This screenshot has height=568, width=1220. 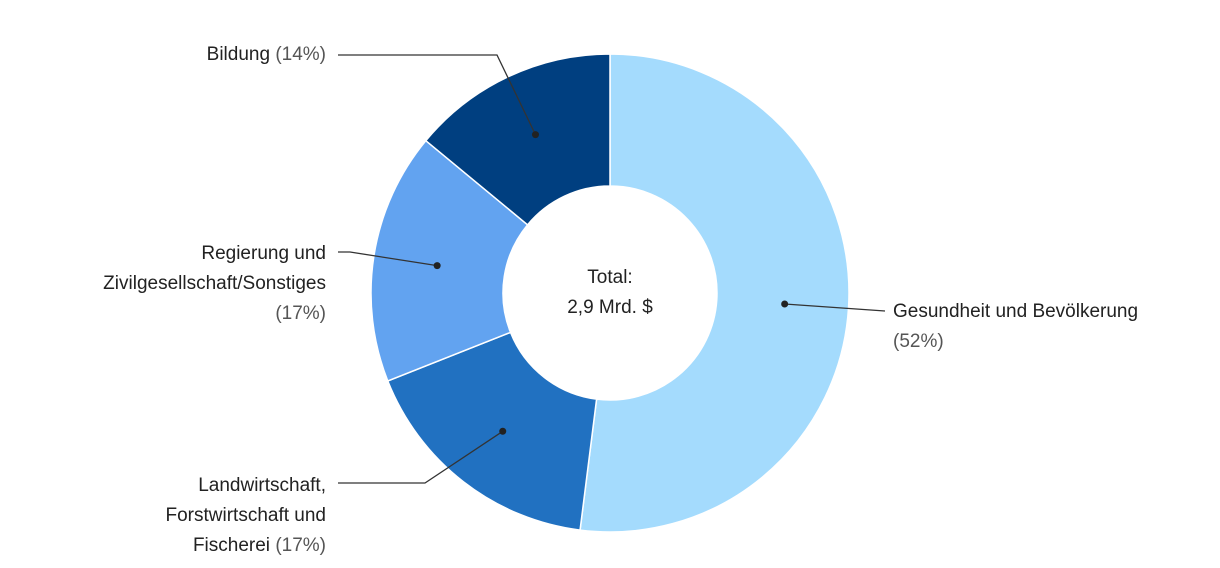 What do you see at coordinates (1015, 327) in the screenshot?
I see `slice-label: Gesundheit und Bevölkerung (52%)` at bounding box center [1015, 327].